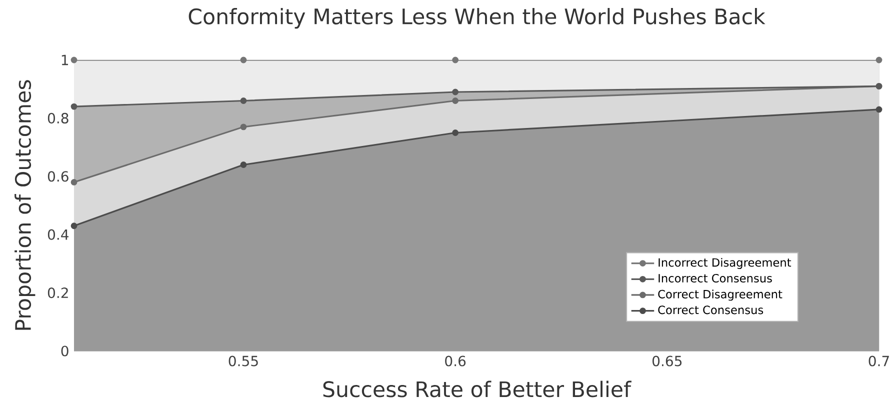 The width and height of the screenshot is (895, 411). What do you see at coordinates (477, 18) in the screenshot?
I see `chart-title: Conformity Matters Less When the World Pushes Back` at bounding box center [477, 18].